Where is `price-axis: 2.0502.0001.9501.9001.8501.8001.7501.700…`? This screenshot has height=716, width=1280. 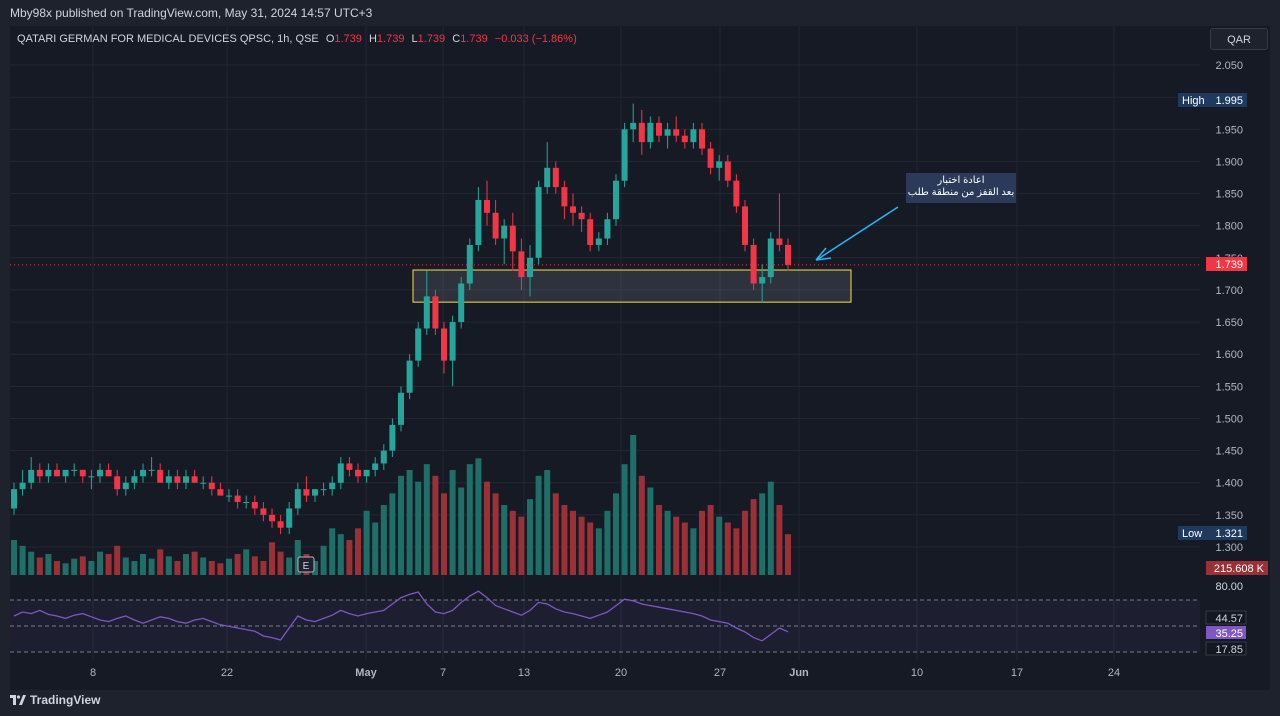
price-axis: 2.0502.0001.9501.9001.8501.8001.7501.700… is located at coordinates (1229, 307).